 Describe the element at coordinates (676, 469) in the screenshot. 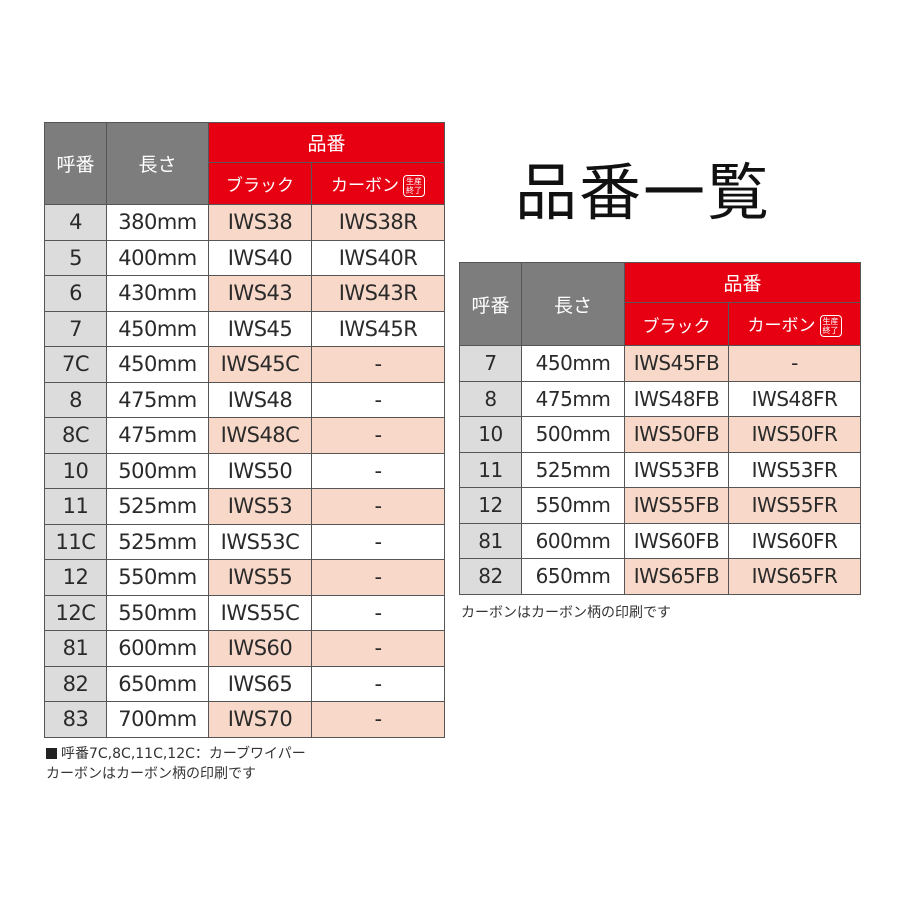

I see `cell-black: IWS53FB` at that location.